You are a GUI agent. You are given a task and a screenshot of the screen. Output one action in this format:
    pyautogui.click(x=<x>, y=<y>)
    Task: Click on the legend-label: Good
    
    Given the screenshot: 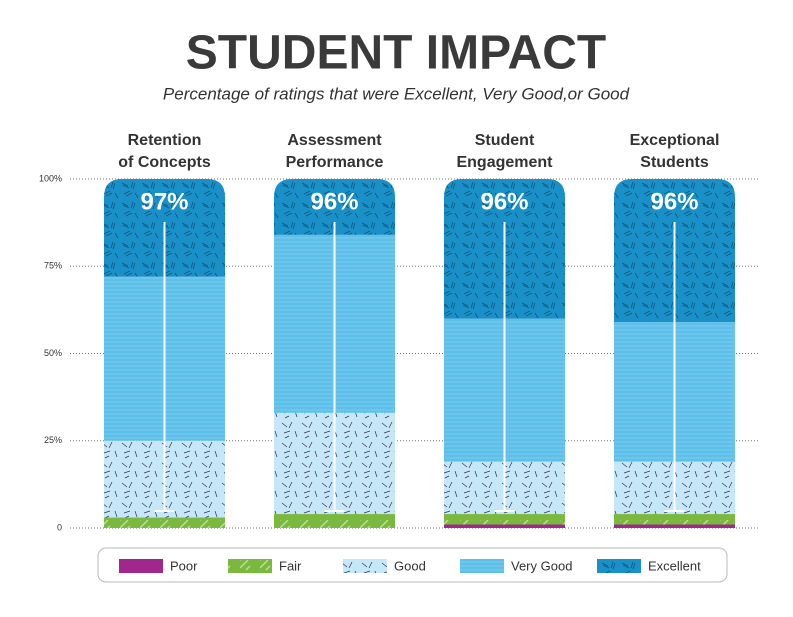 What is the action you would take?
    pyautogui.click(x=410, y=565)
    